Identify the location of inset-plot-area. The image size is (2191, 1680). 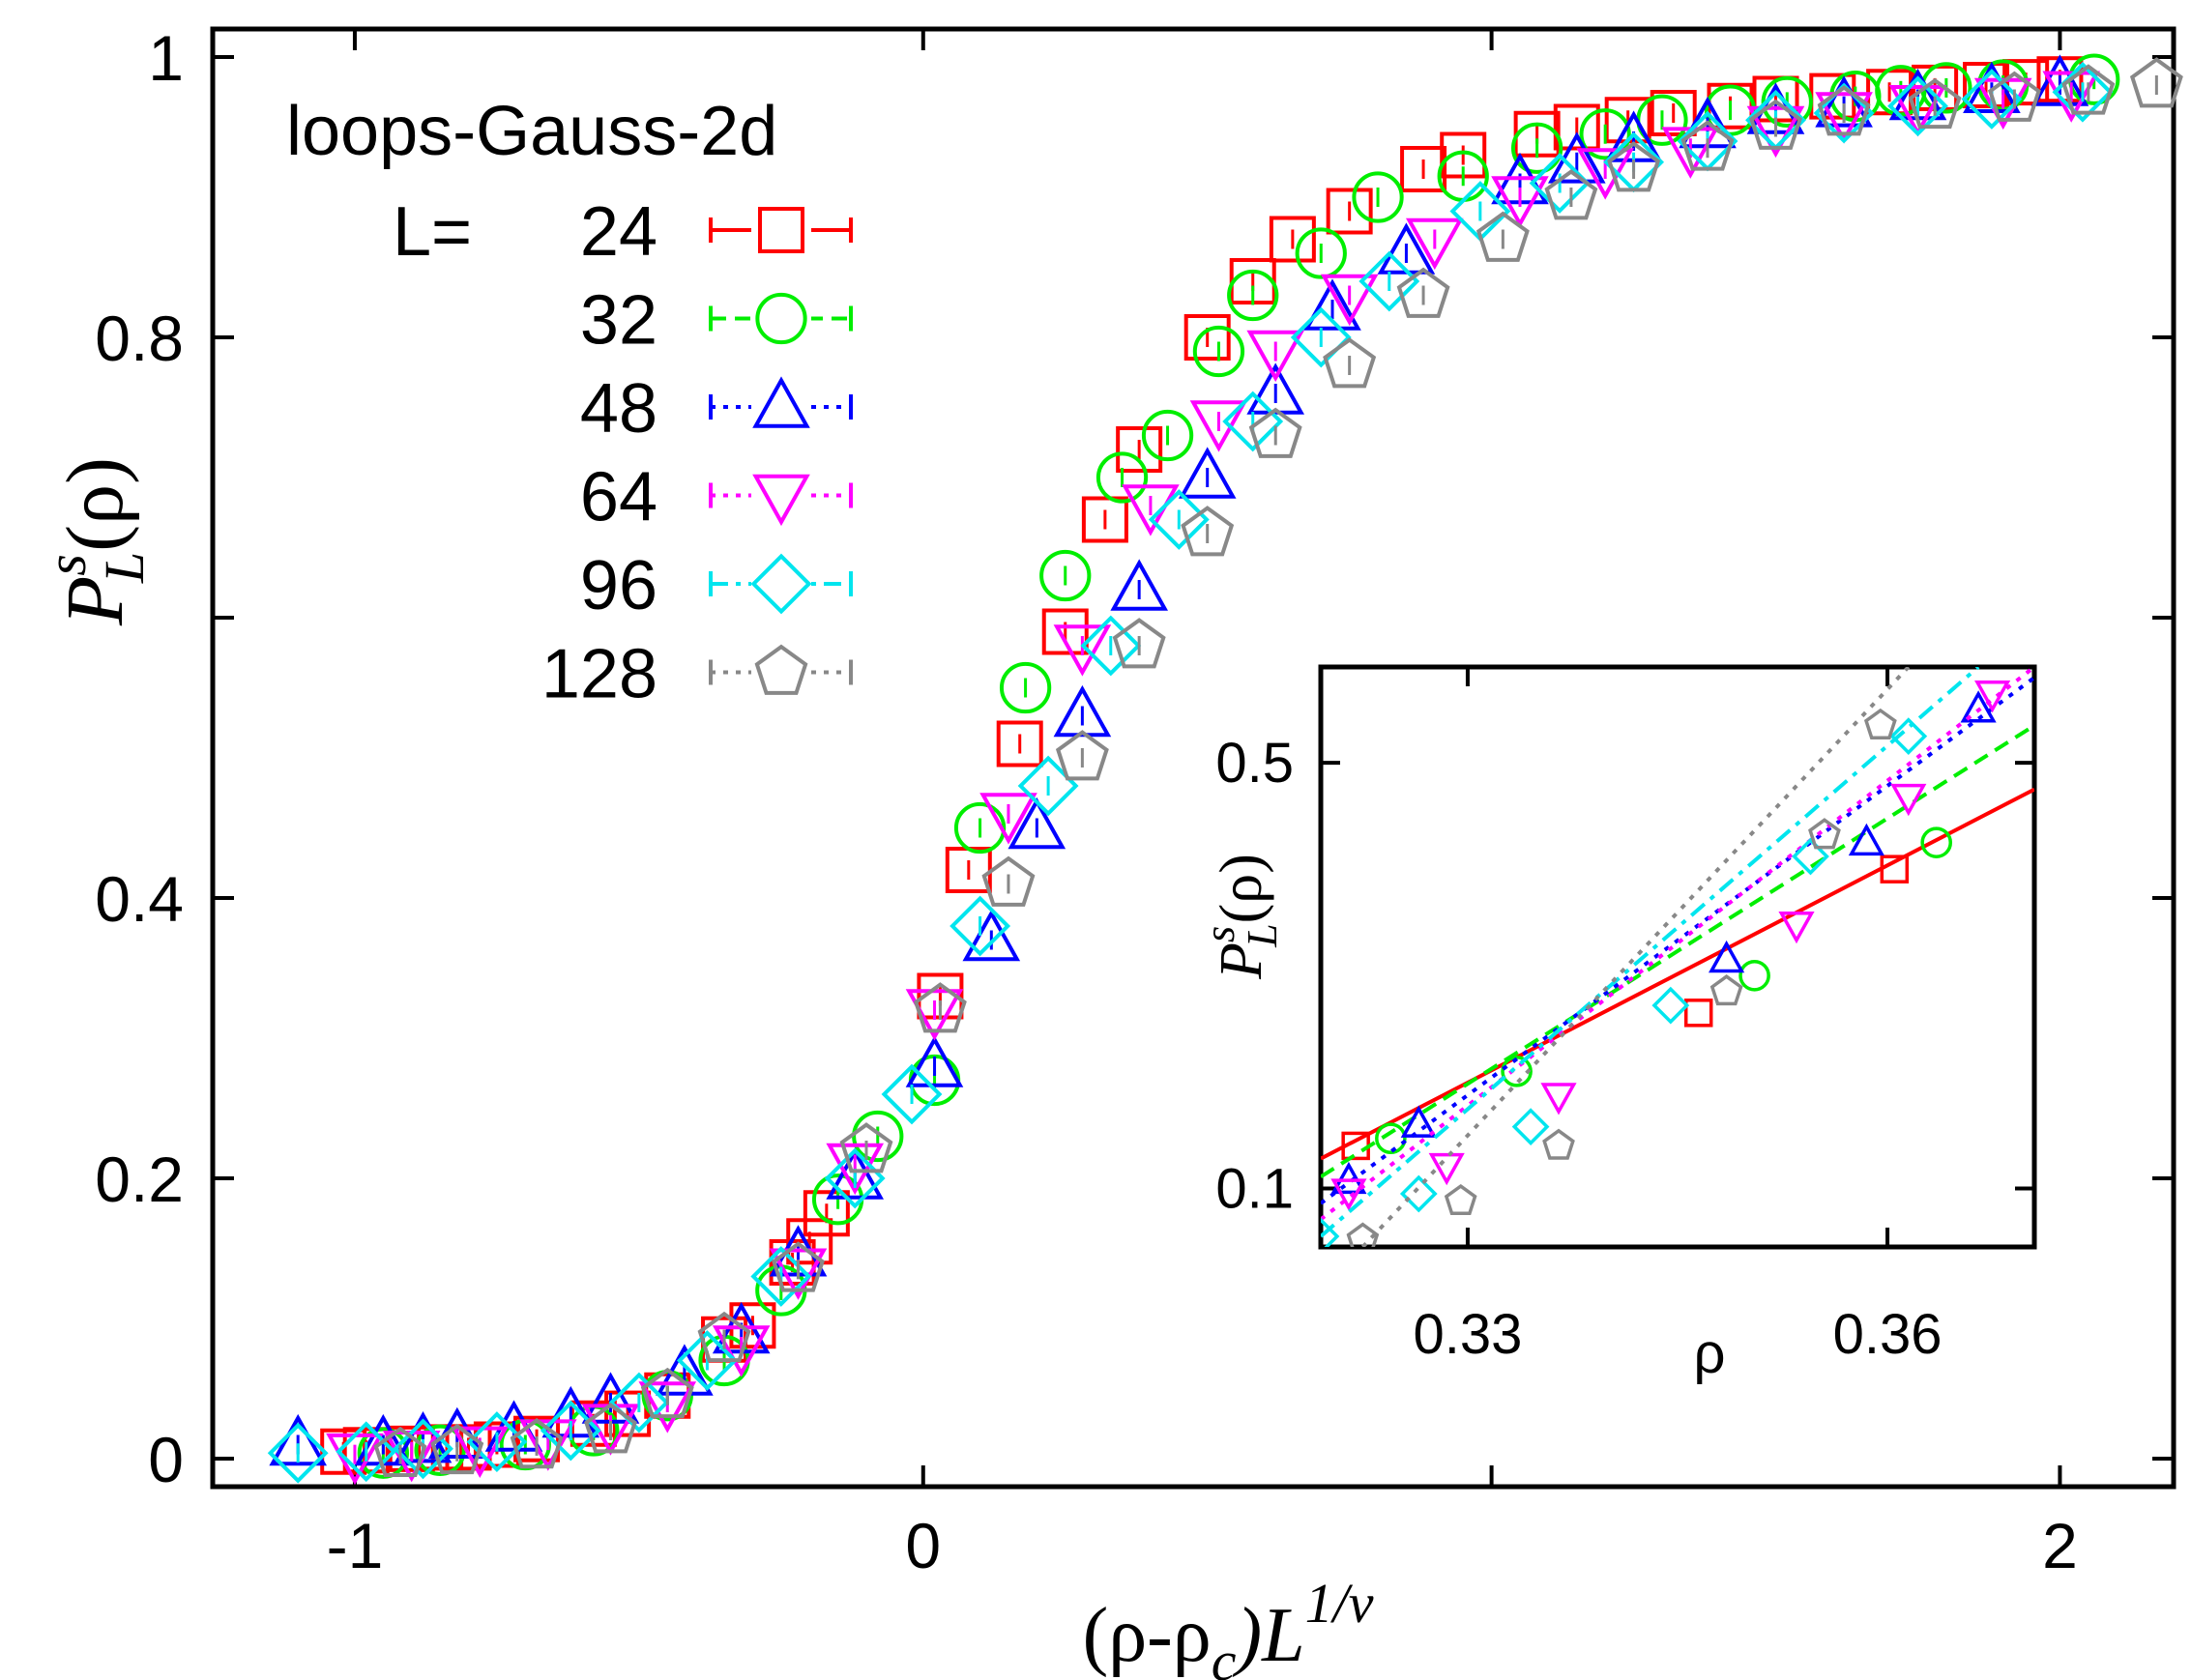
(1678, 957).